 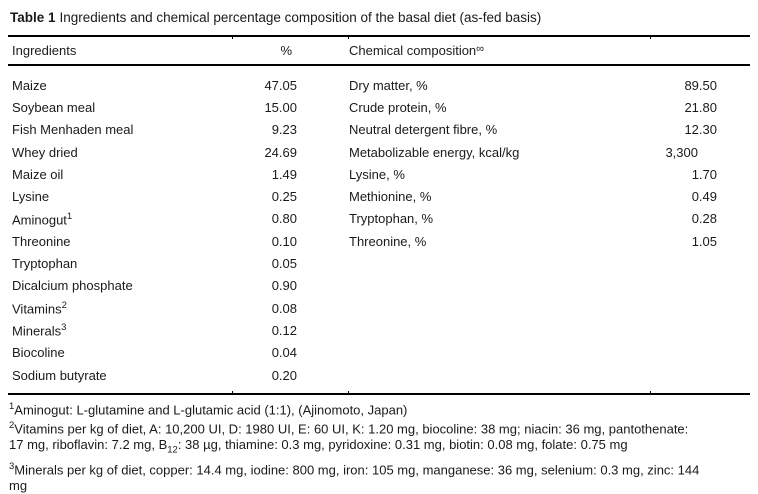 I want to click on ingredient-name: Threonine, so click(x=41, y=241).